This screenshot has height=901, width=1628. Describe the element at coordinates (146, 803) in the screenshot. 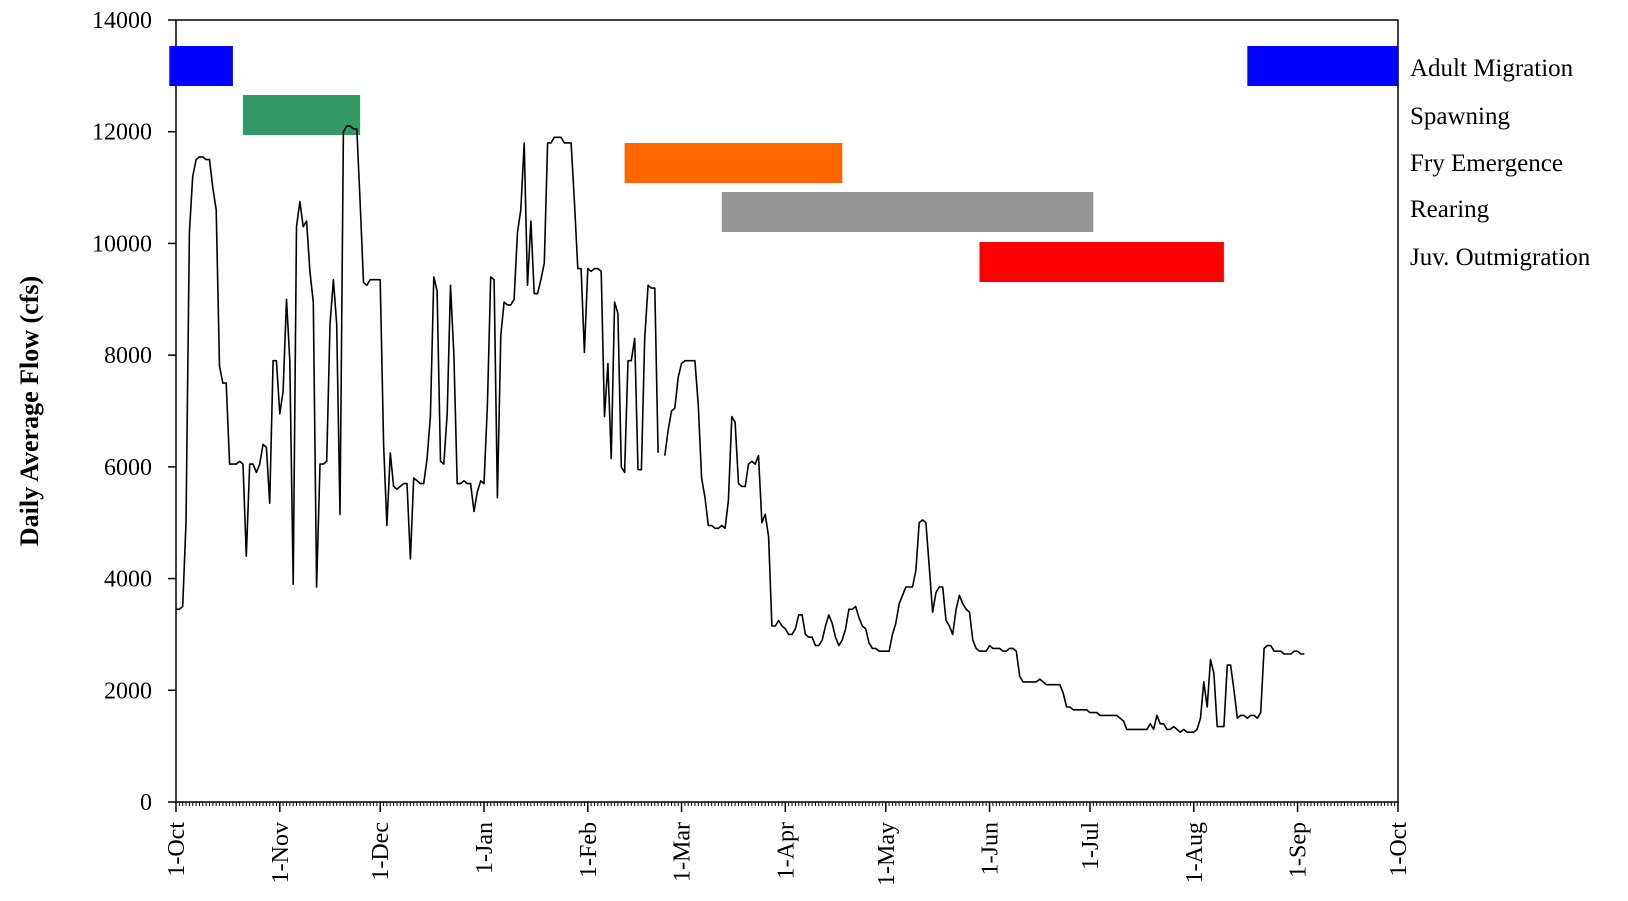

I see `y-tick-label: 0` at that location.